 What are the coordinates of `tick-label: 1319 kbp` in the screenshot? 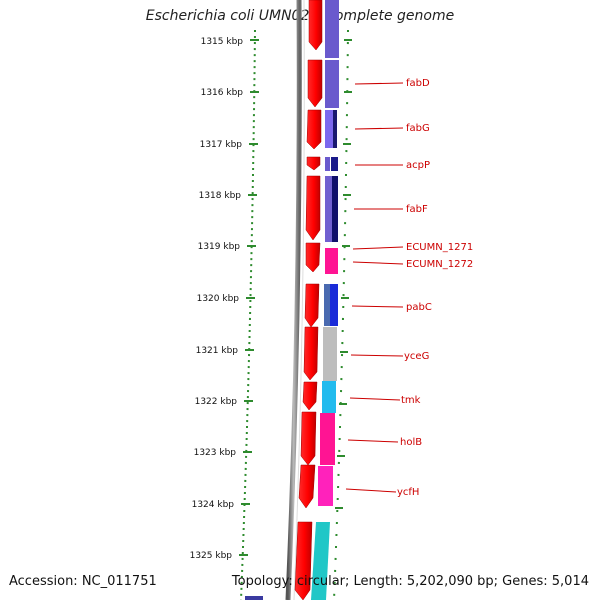 It's located at (219, 247).